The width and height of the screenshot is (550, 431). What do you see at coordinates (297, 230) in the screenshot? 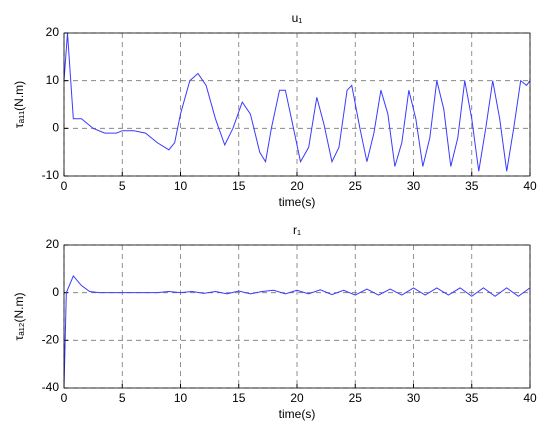
I see `chart-title: r₁` at bounding box center [297, 230].